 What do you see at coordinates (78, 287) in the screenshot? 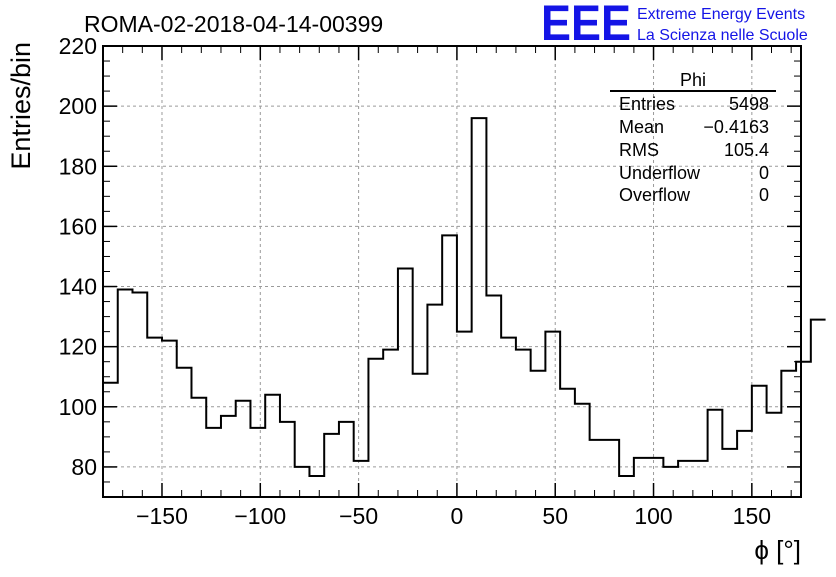
I see `y-tick-label: 140` at bounding box center [78, 287].